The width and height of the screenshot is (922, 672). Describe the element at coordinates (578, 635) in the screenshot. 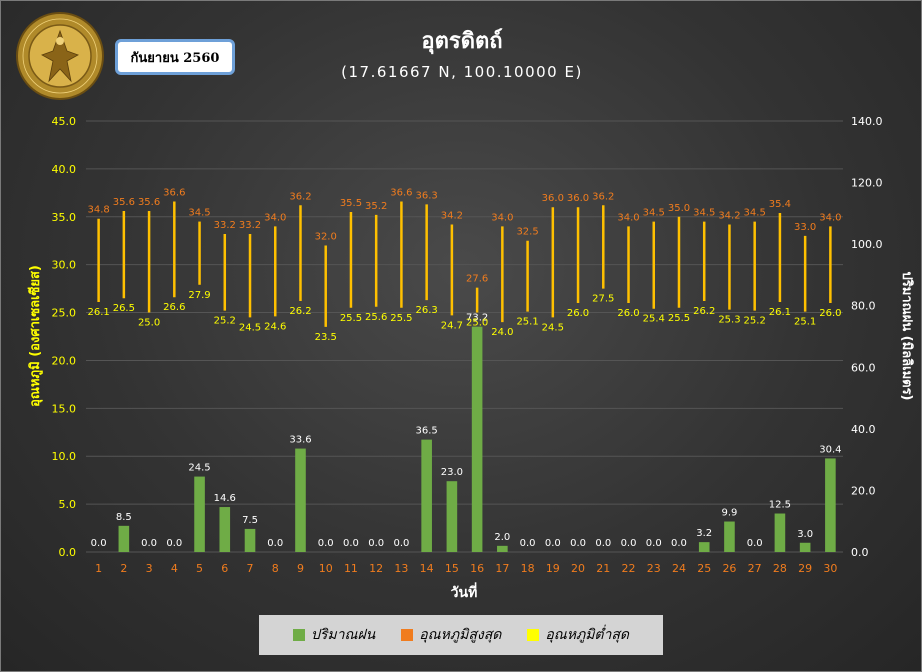

I see `legend-item-tmin: อุณหภูมิต่ำสุด` at that location.